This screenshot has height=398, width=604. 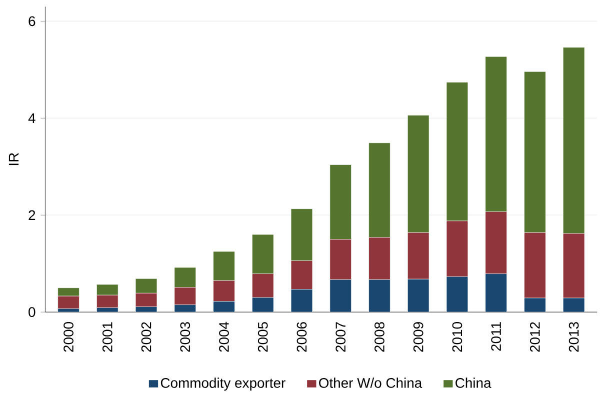 What do you see at coordinates (146, 337) in the screenshot?
I see `x-tick-label: 2002` at bounding box center [146, 337].